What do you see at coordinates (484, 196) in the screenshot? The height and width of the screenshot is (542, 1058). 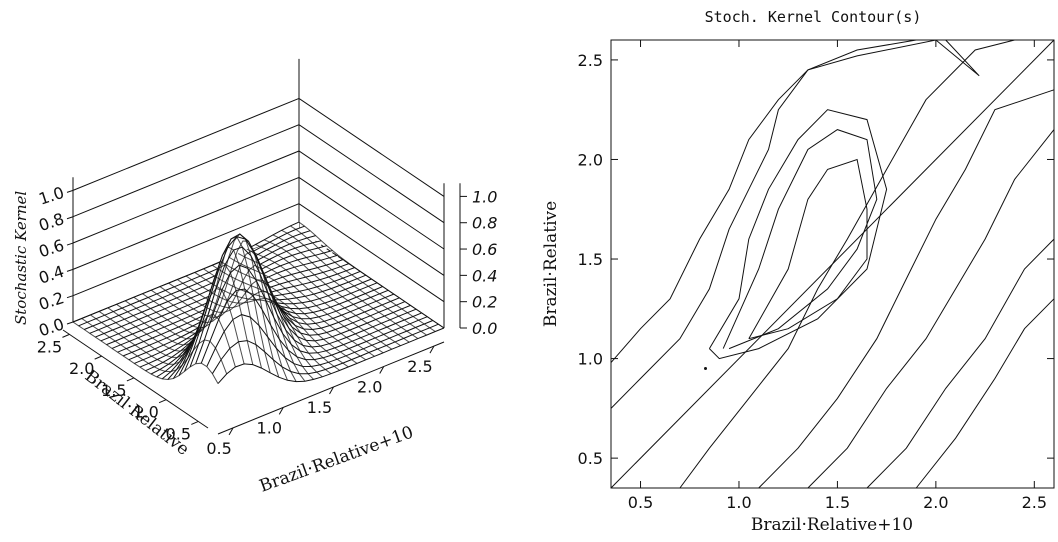 I see `surface-z-tick-label-right: 1.0` at bounding box center [484, 196].